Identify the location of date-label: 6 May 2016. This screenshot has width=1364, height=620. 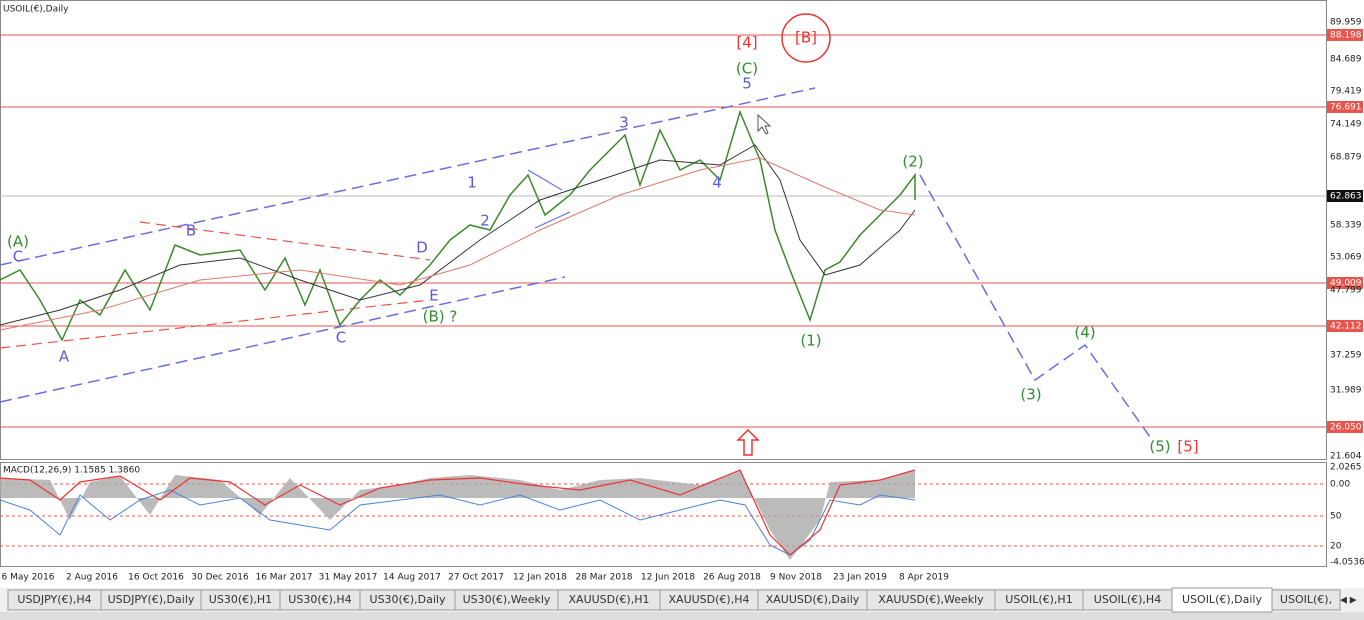
(28, 578).